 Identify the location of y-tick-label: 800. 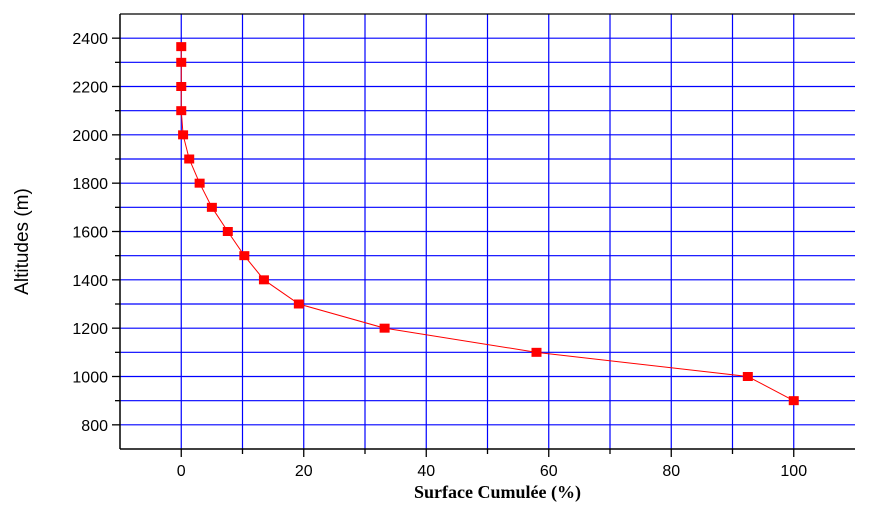
(94, 426).